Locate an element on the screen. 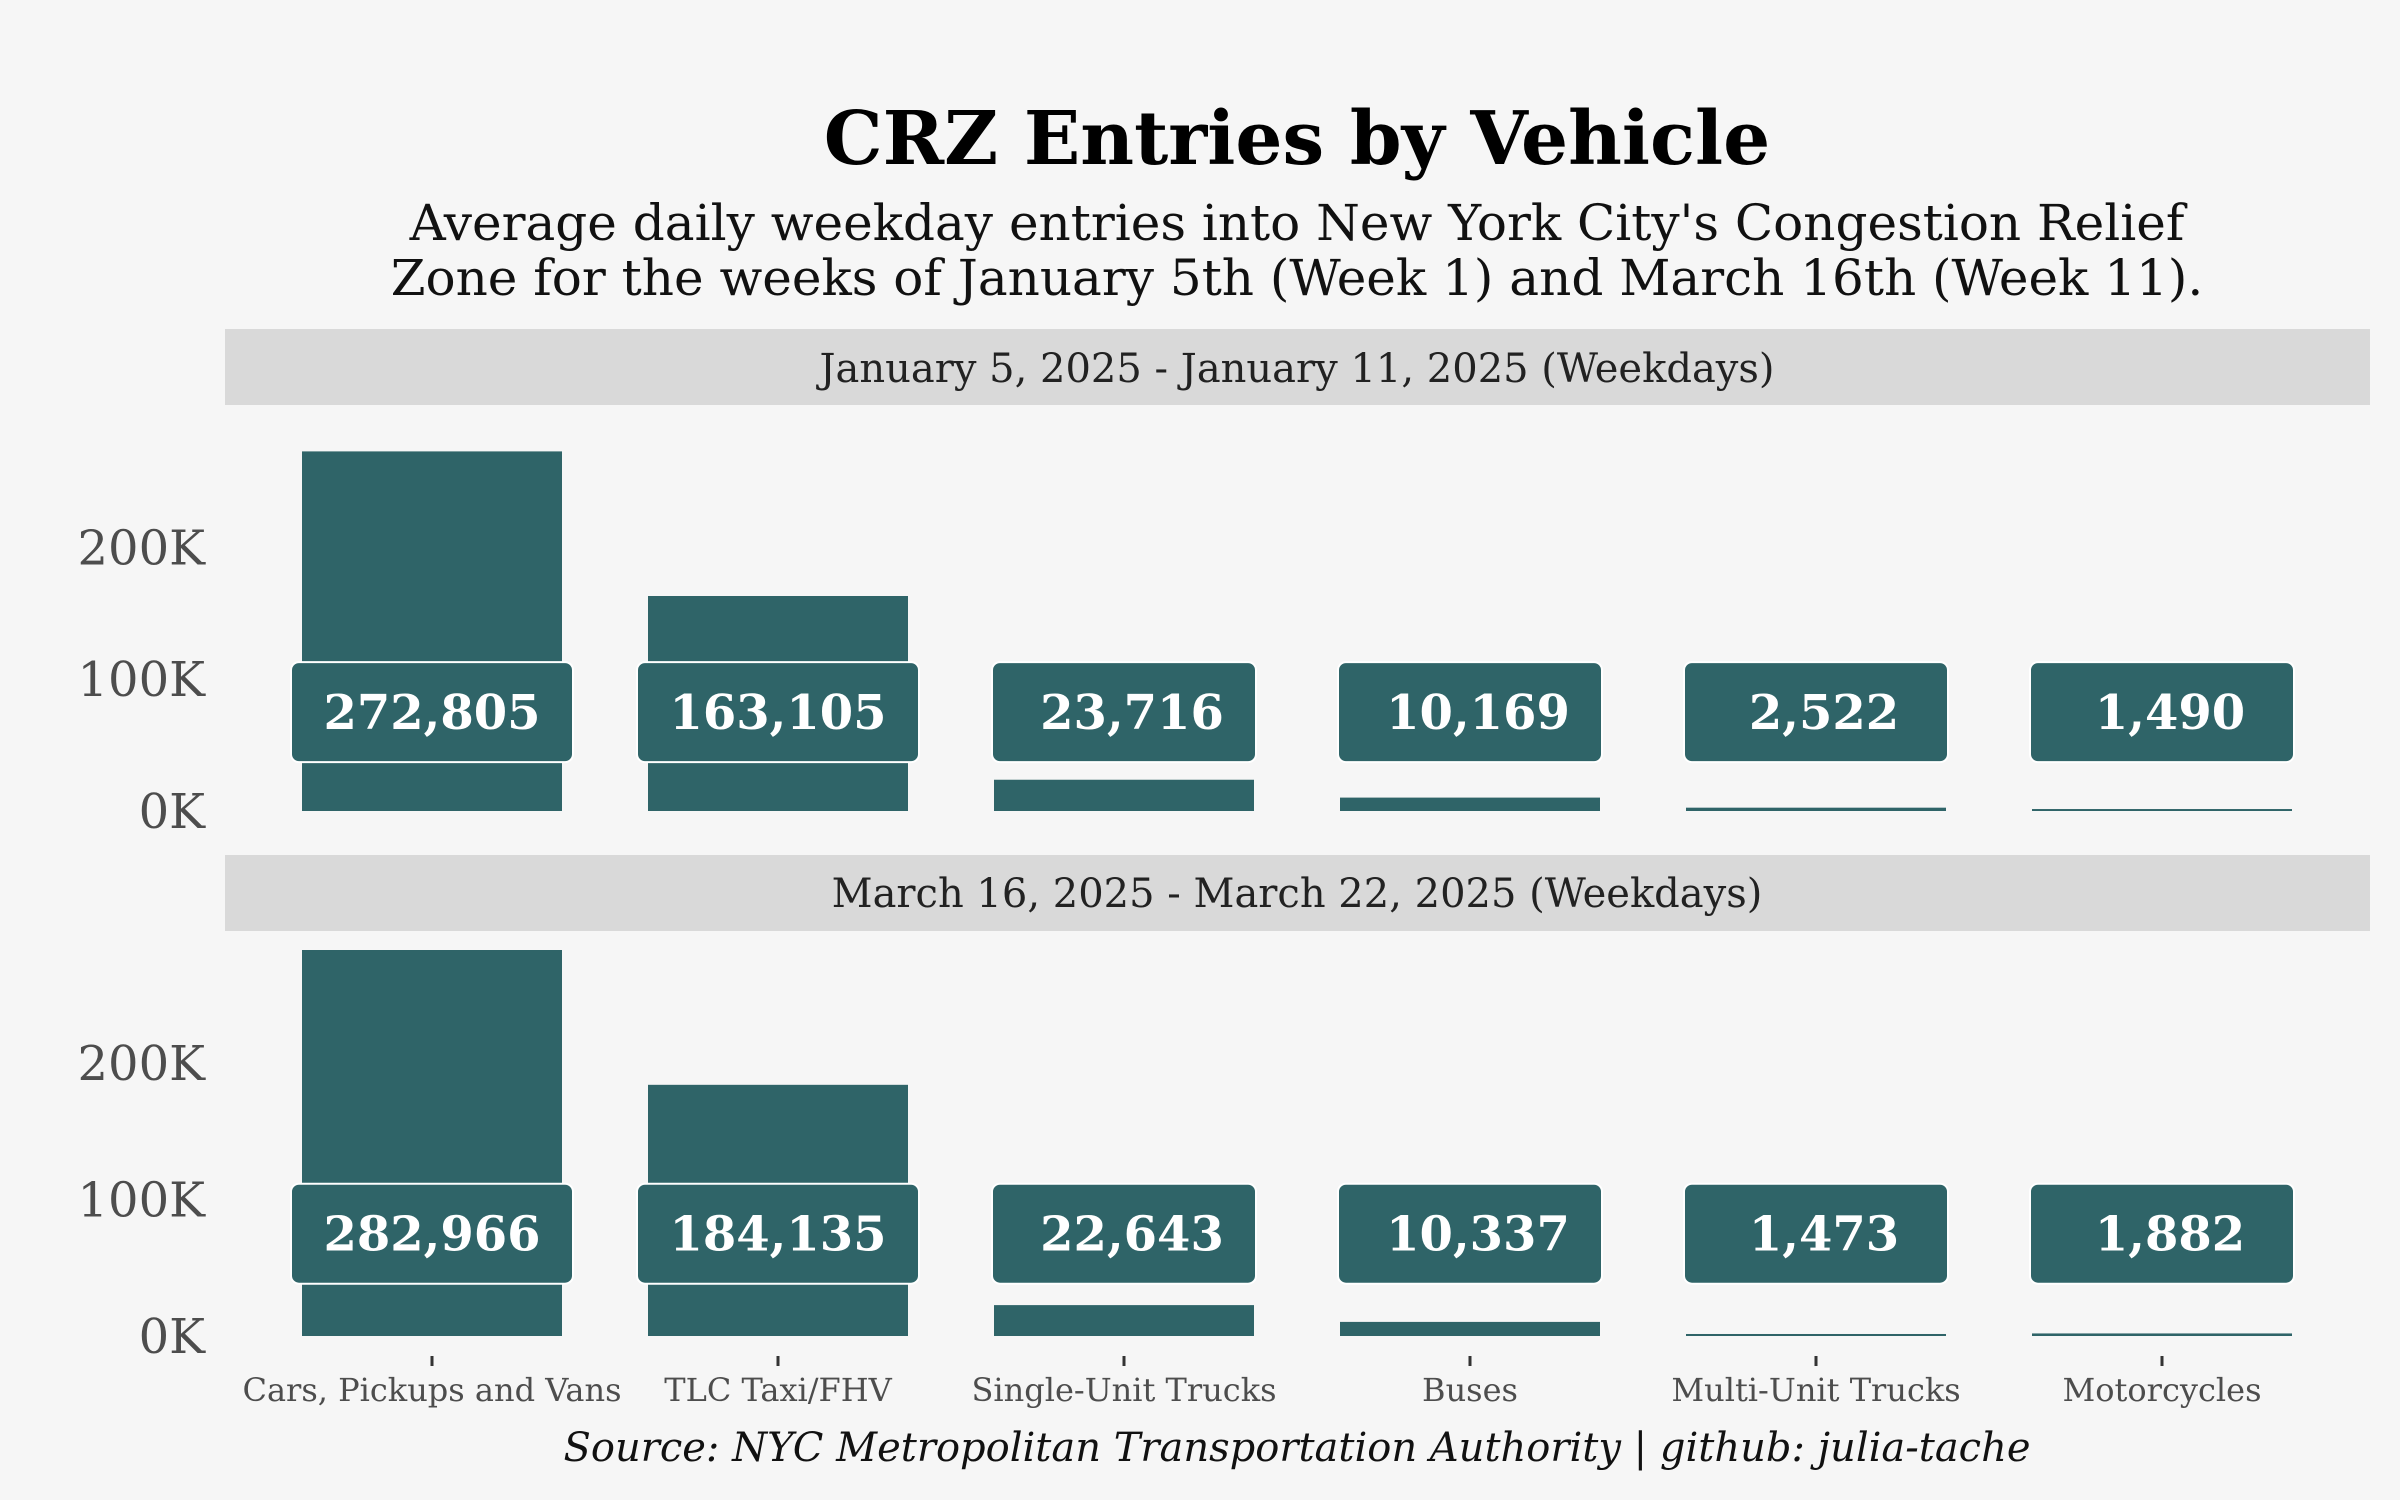 The image size is (2400, 1500). value-label-text: 184,135 is located at coordinates (777, 1235).